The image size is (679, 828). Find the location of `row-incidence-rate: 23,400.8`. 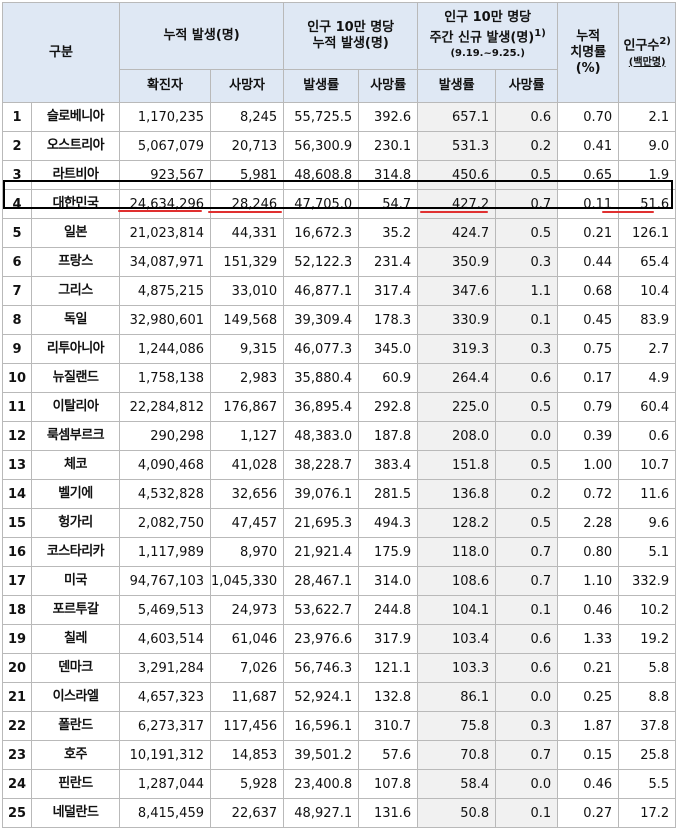

row-incidence-rate: 23,400.8 is located at coordinates (321, 784).